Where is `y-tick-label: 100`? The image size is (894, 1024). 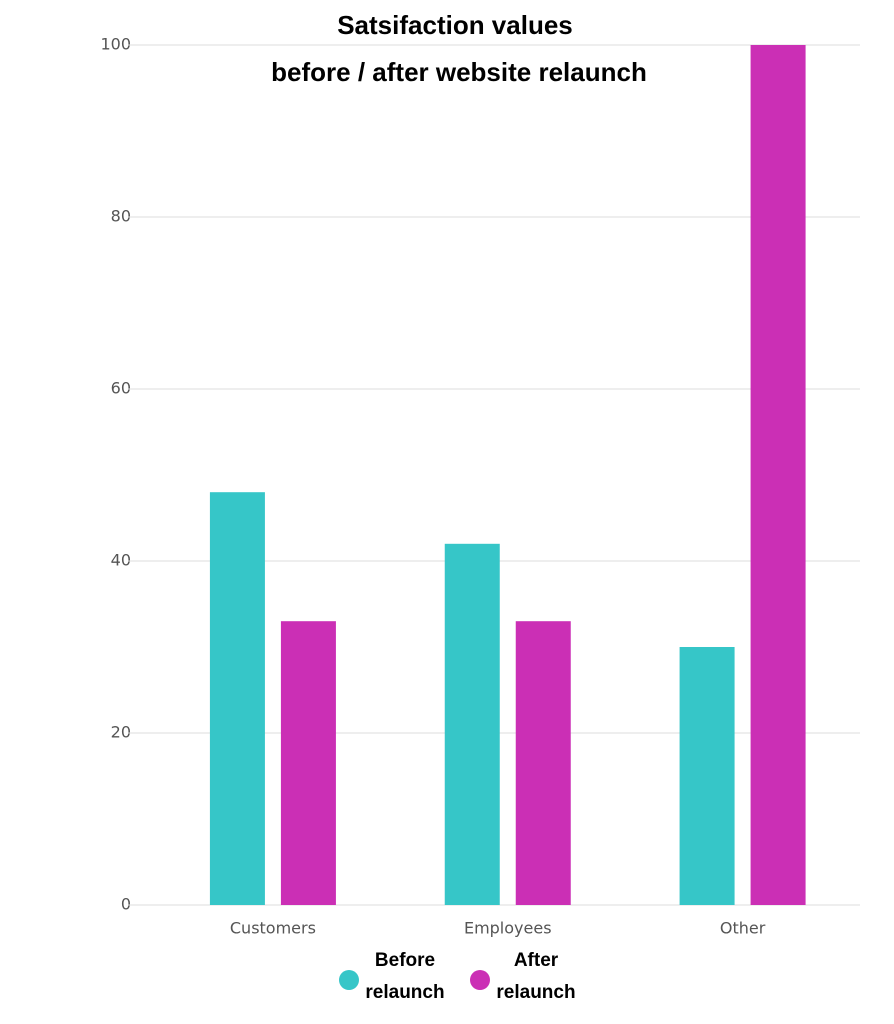 y-tick-label: 100 is located at coordinates (115, 44).